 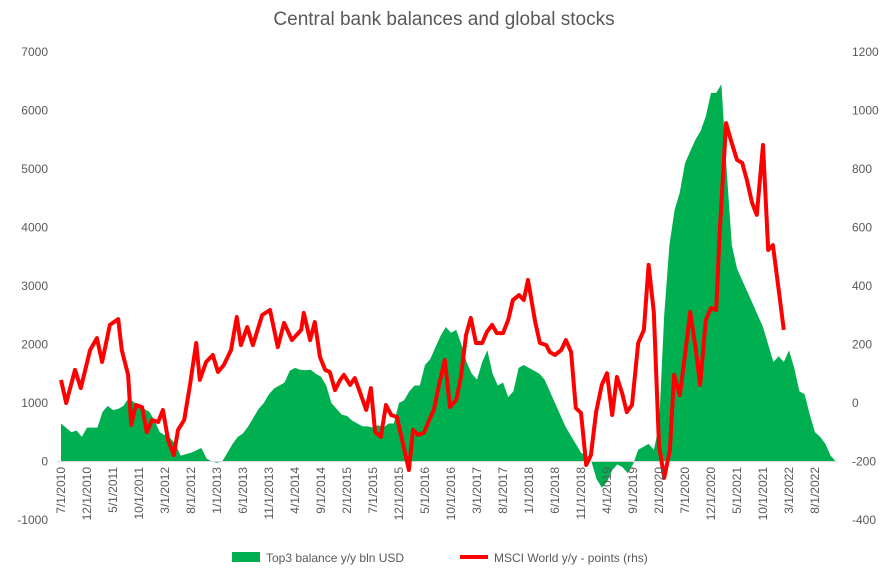 What do you see at coordinates (217, 490) in the screenshot?
I see `x-tick-label: 1/1/2013` at bounding box center [217, 490].